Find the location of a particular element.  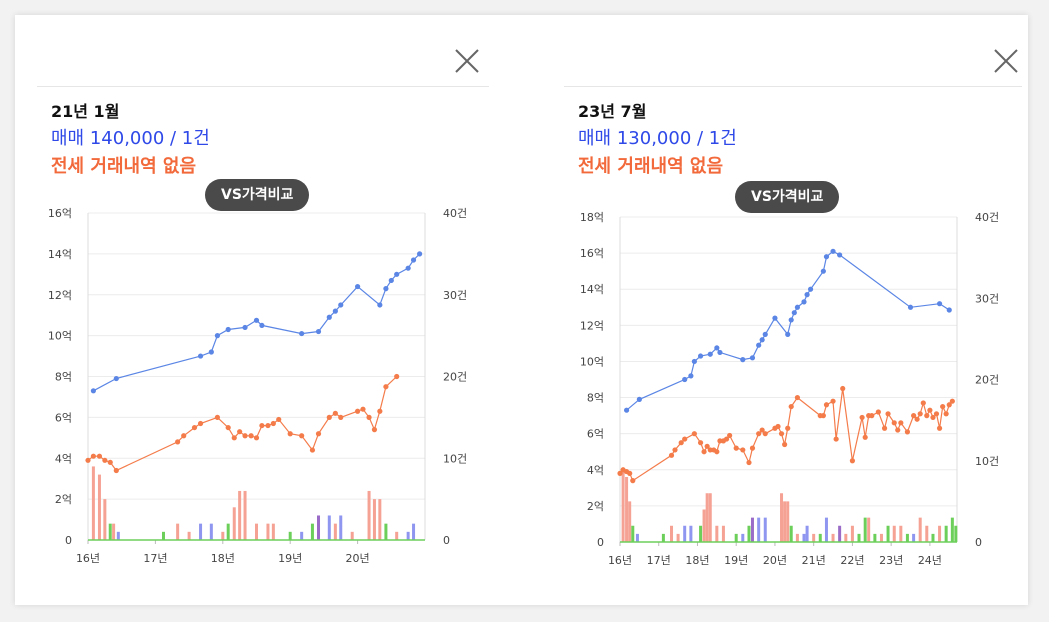

sale-price-line is located at coordinates (257, 322).